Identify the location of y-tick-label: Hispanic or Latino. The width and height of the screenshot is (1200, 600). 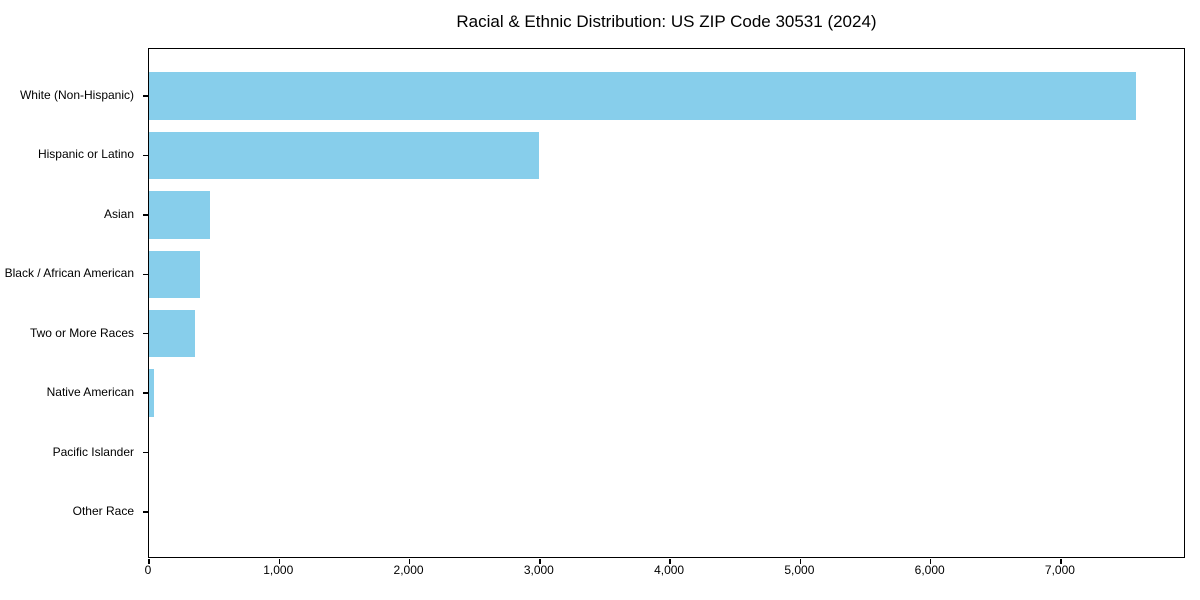
(85, 154).